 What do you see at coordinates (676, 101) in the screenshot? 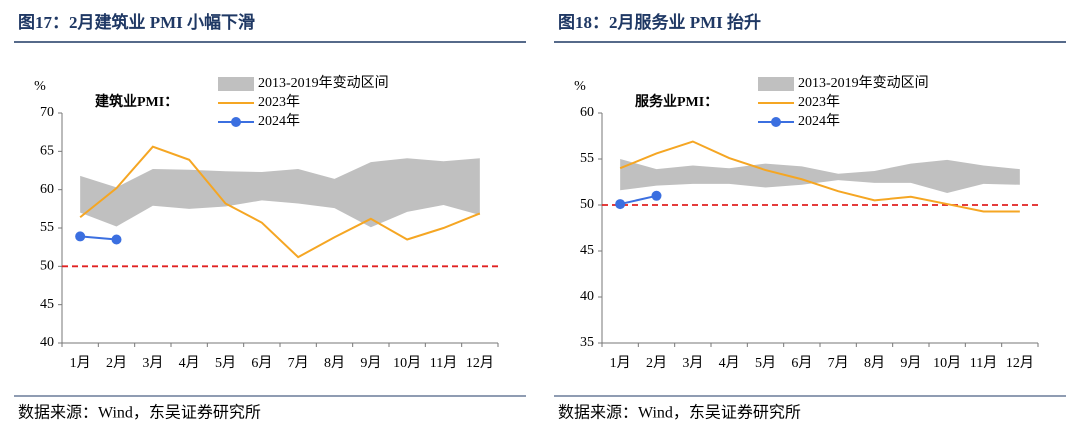
I see `annotation: 服务业PMI：` at bounding box center [676, 101].